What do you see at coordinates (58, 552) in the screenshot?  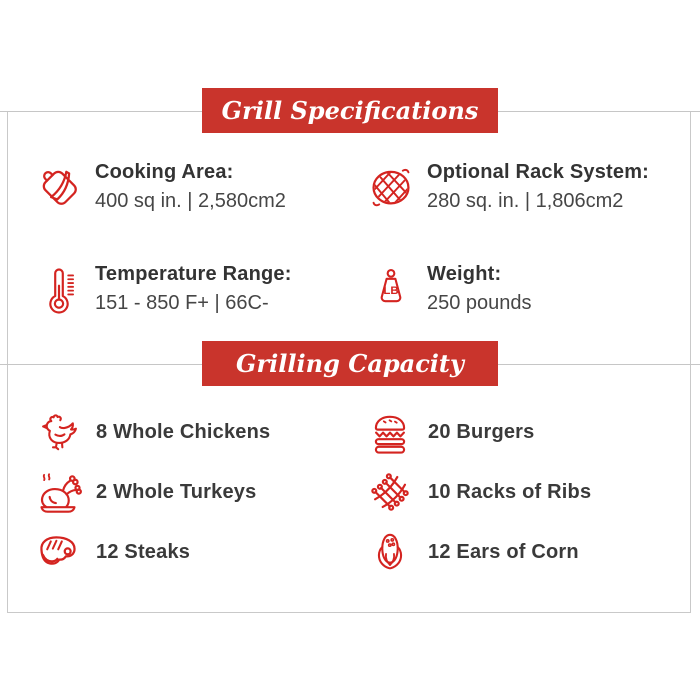 I see `steak-icon` at bounding box center [58, 552].